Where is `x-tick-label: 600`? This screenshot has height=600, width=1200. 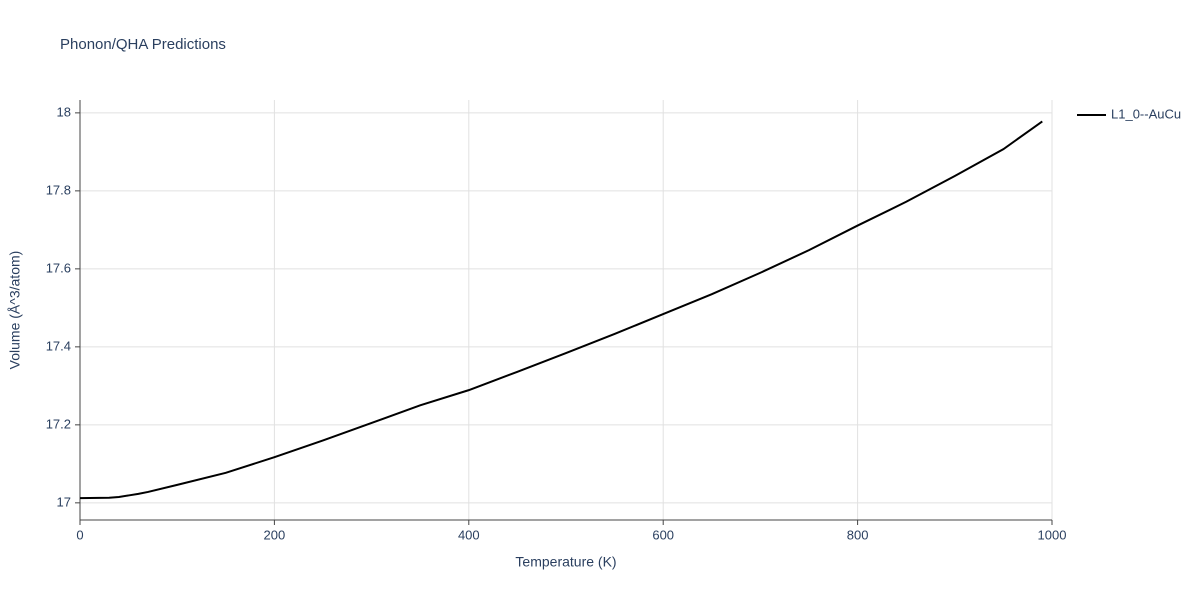 x-tick-label: 600 is located at coordinates (663, 534).